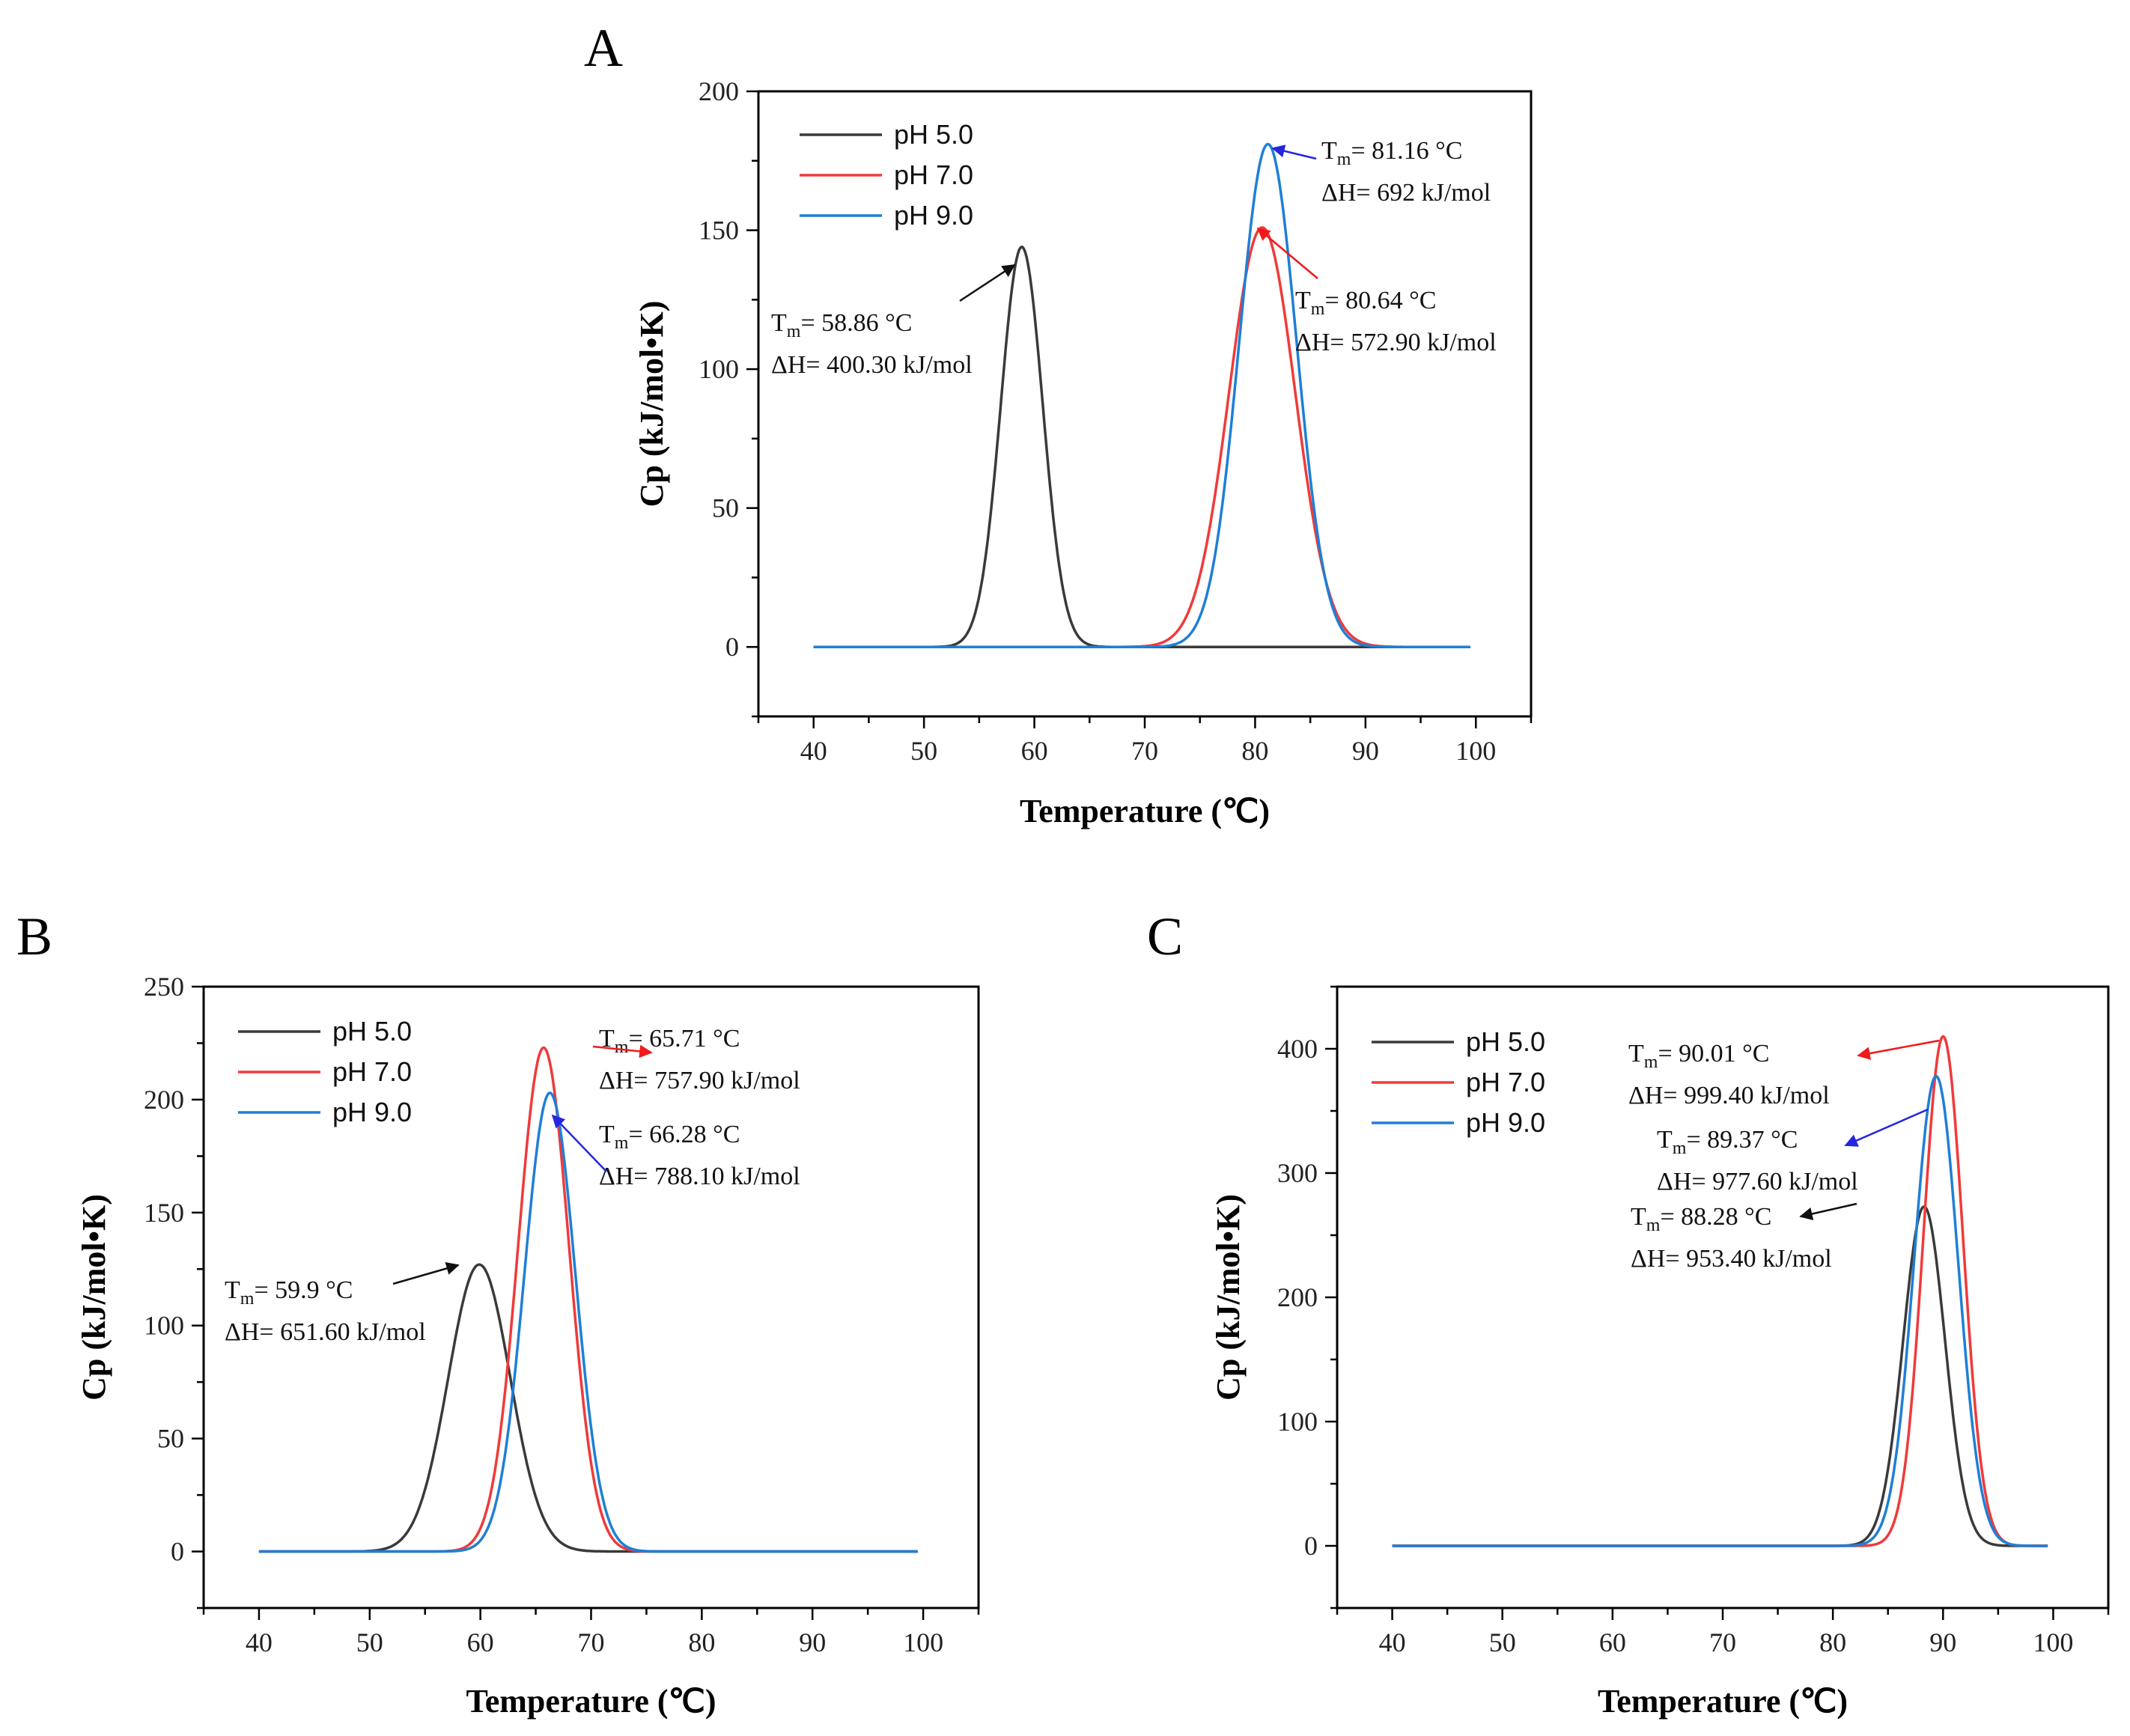 This screenshot has width=2130, height=1736. I want to click on annotation-tm: Tm= 89.37 °C, so click(1728, 1142).